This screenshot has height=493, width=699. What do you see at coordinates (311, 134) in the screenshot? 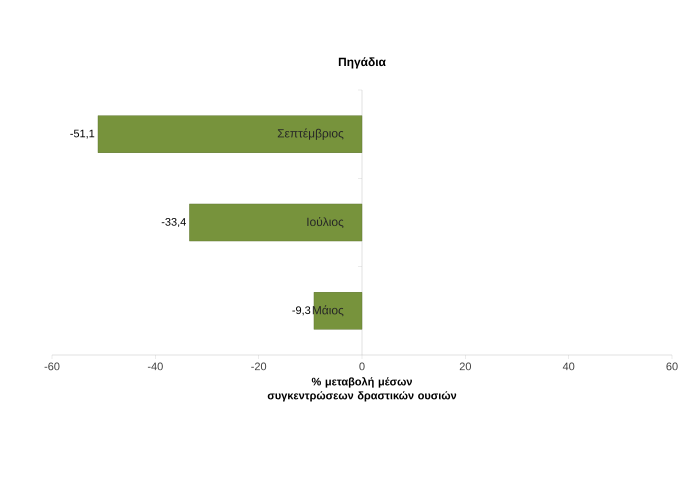
I see `y-tick-label: Σεπτέμβριος` at bounding box center [311, 134].